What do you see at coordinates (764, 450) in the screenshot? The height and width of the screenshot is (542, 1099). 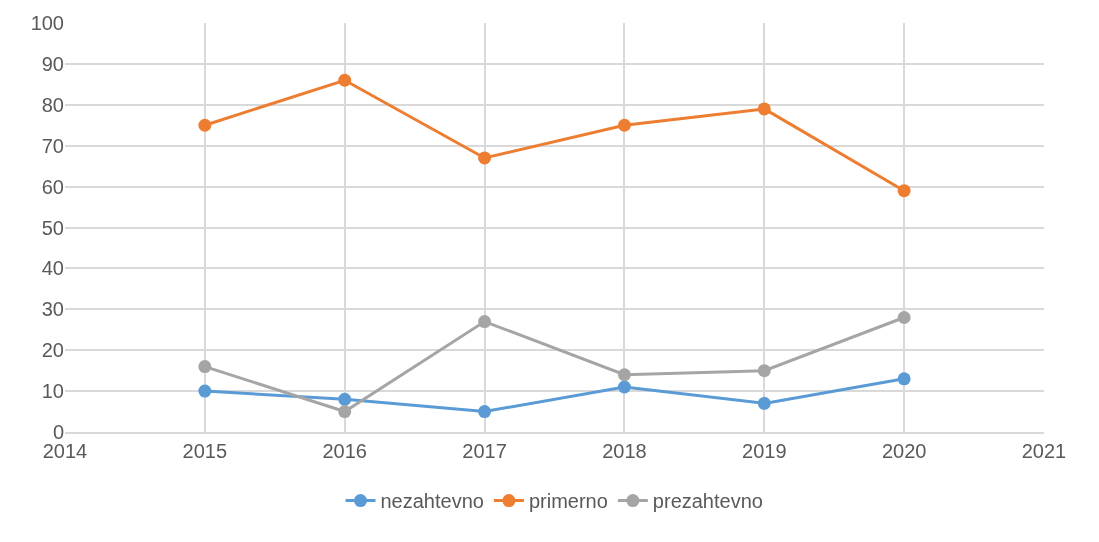 I see `x-tick-label: 2019` at bounding box center [764, 450].